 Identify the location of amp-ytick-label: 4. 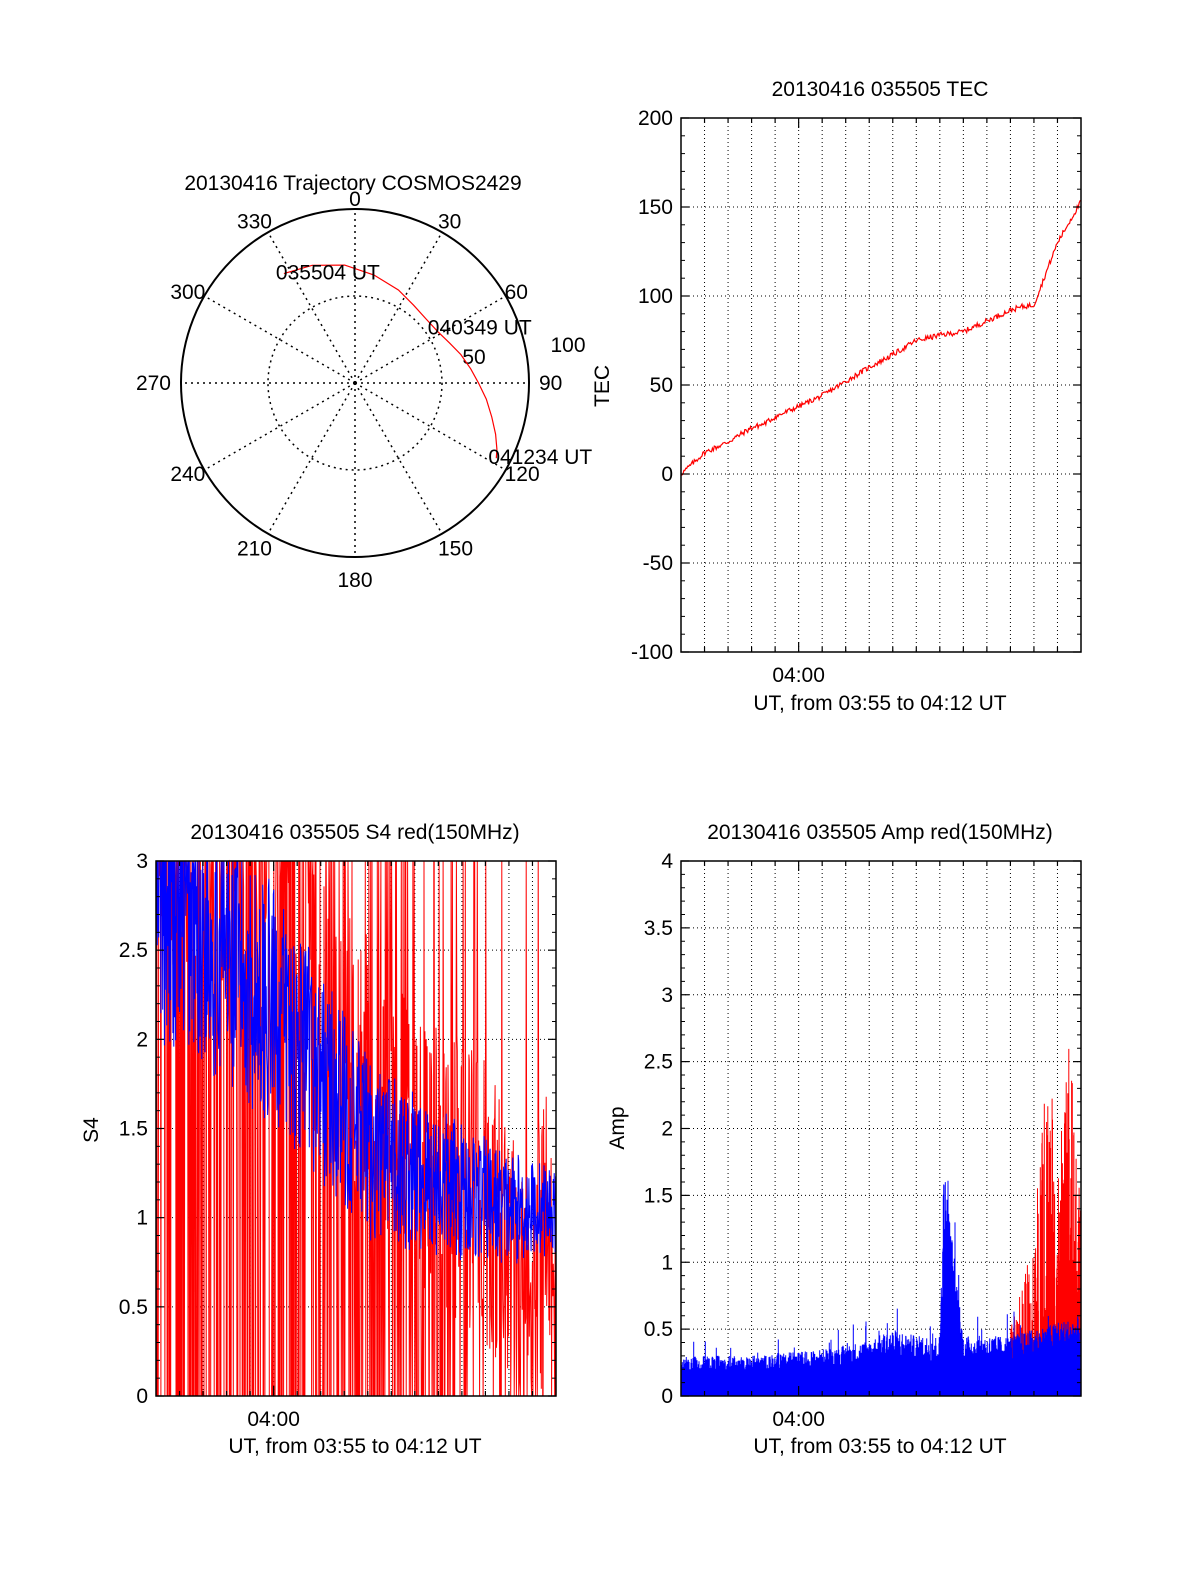
(667, 861).